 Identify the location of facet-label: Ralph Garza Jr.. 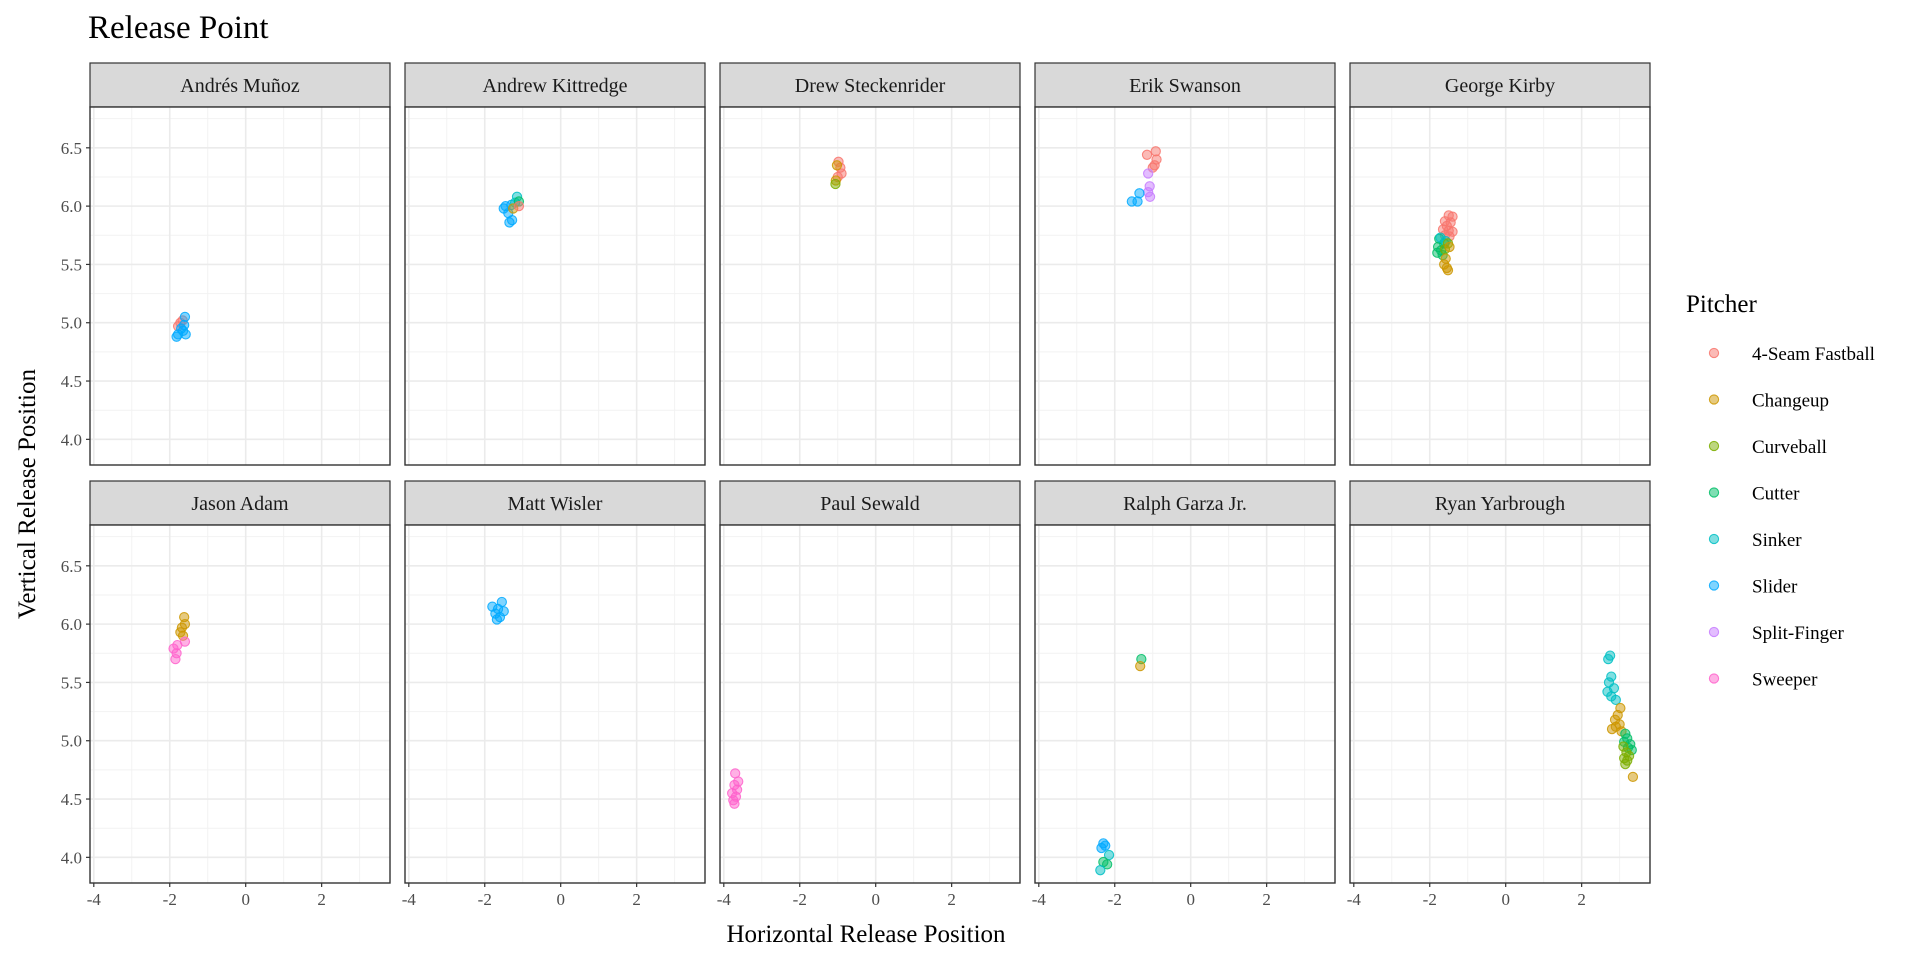
(1185, 504).